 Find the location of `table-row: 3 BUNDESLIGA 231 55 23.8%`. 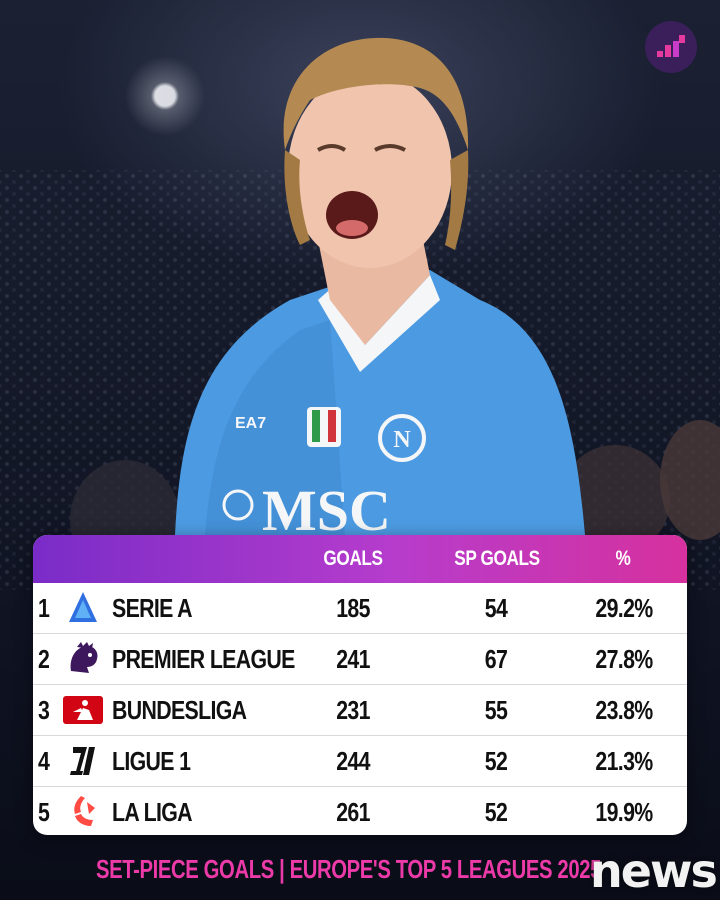

table-row: 3 BUNDESLIGA 231 55 23.8% is located at coordinates (360, 710).